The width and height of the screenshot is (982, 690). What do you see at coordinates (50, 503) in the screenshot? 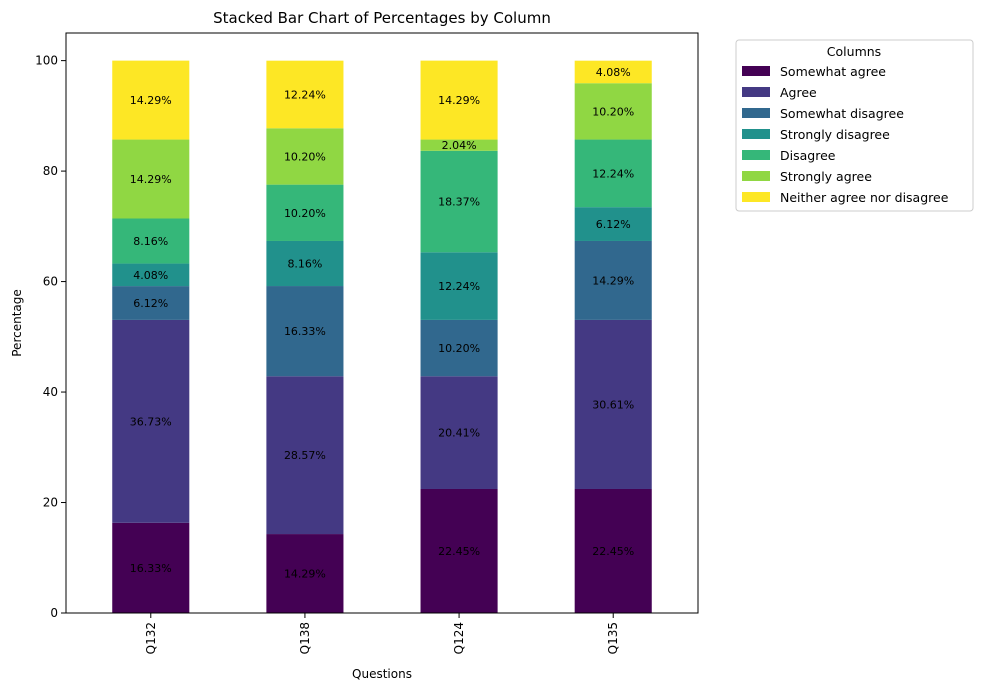
I see `y-tick-label: 20` at bounding box center [50, 503].